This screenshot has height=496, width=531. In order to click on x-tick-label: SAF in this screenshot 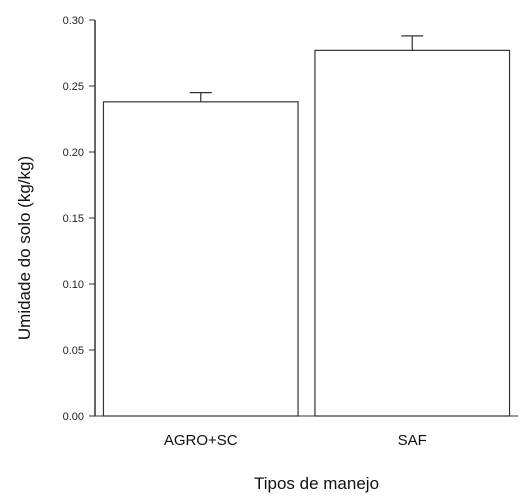, I will do `click(412, 440)`.